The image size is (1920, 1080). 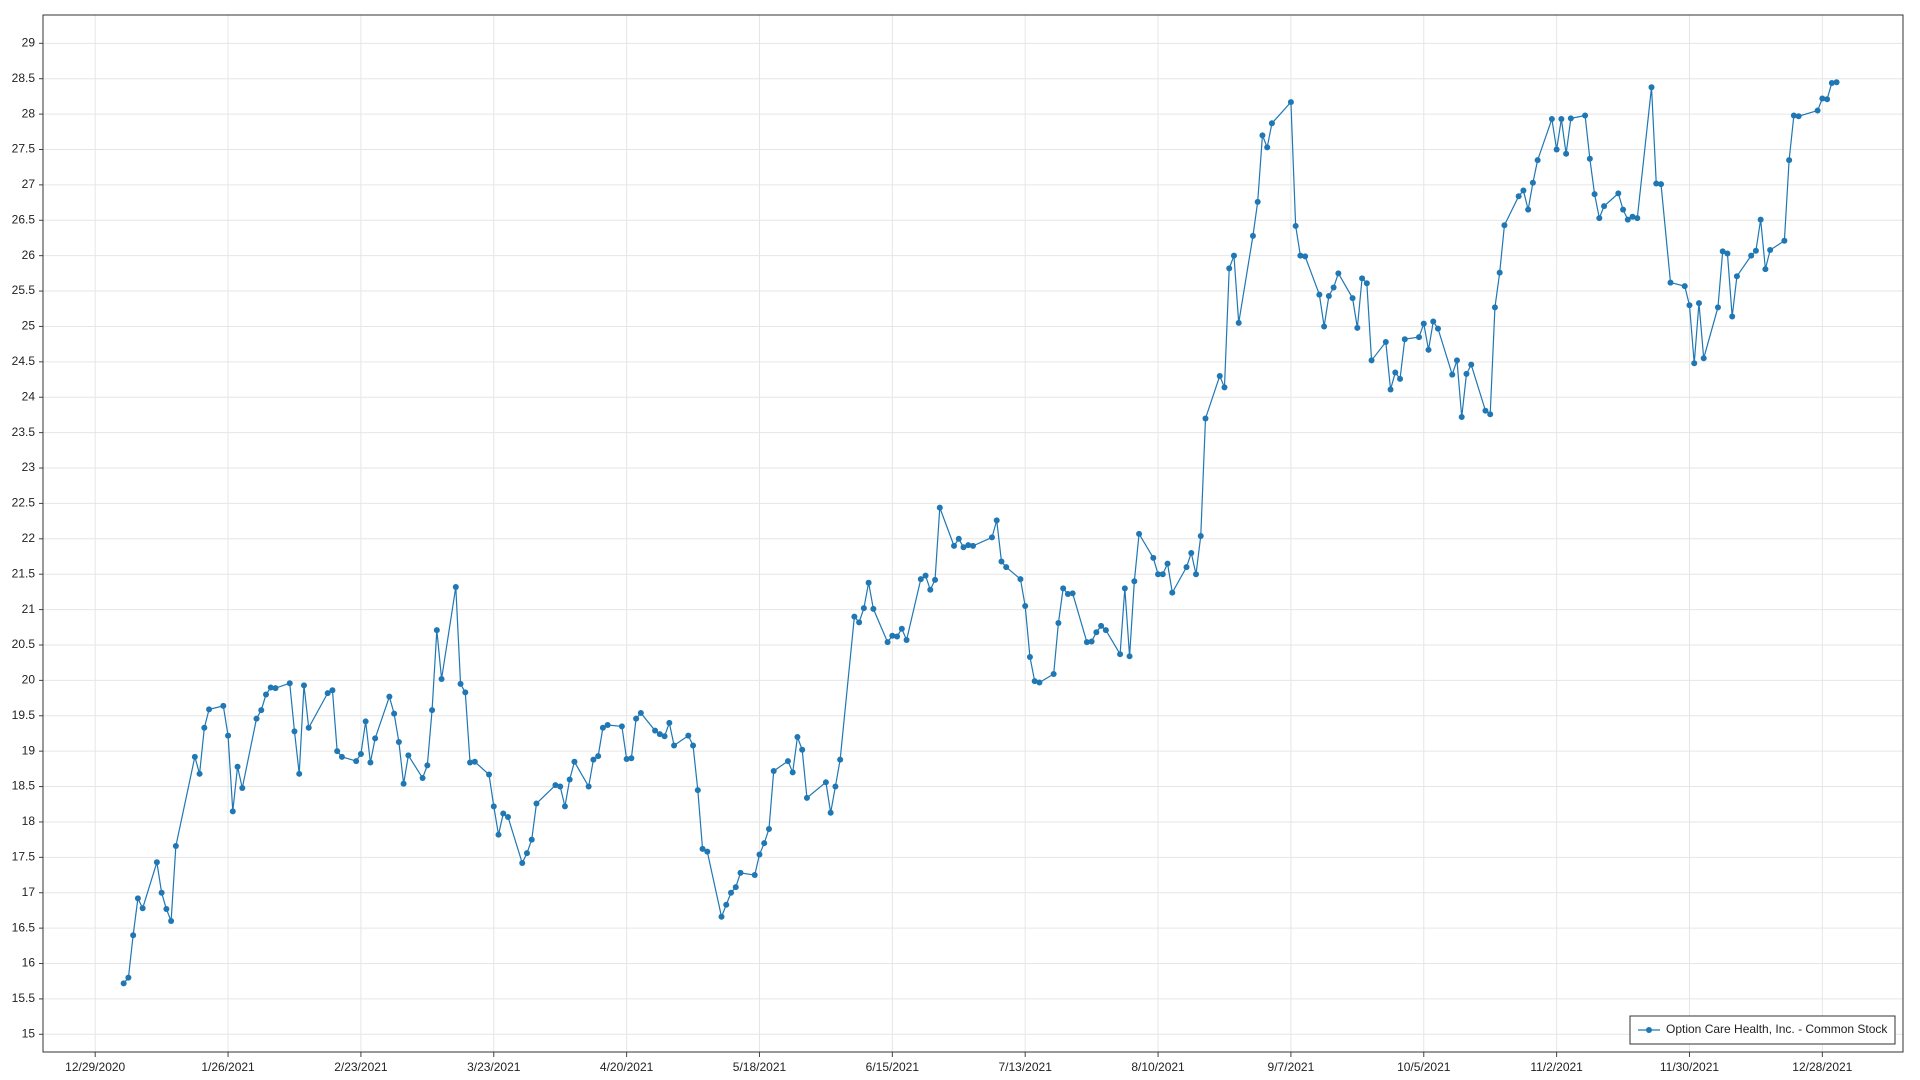 I want to click on y-tick-label: 19, so click(x=29, y=750).